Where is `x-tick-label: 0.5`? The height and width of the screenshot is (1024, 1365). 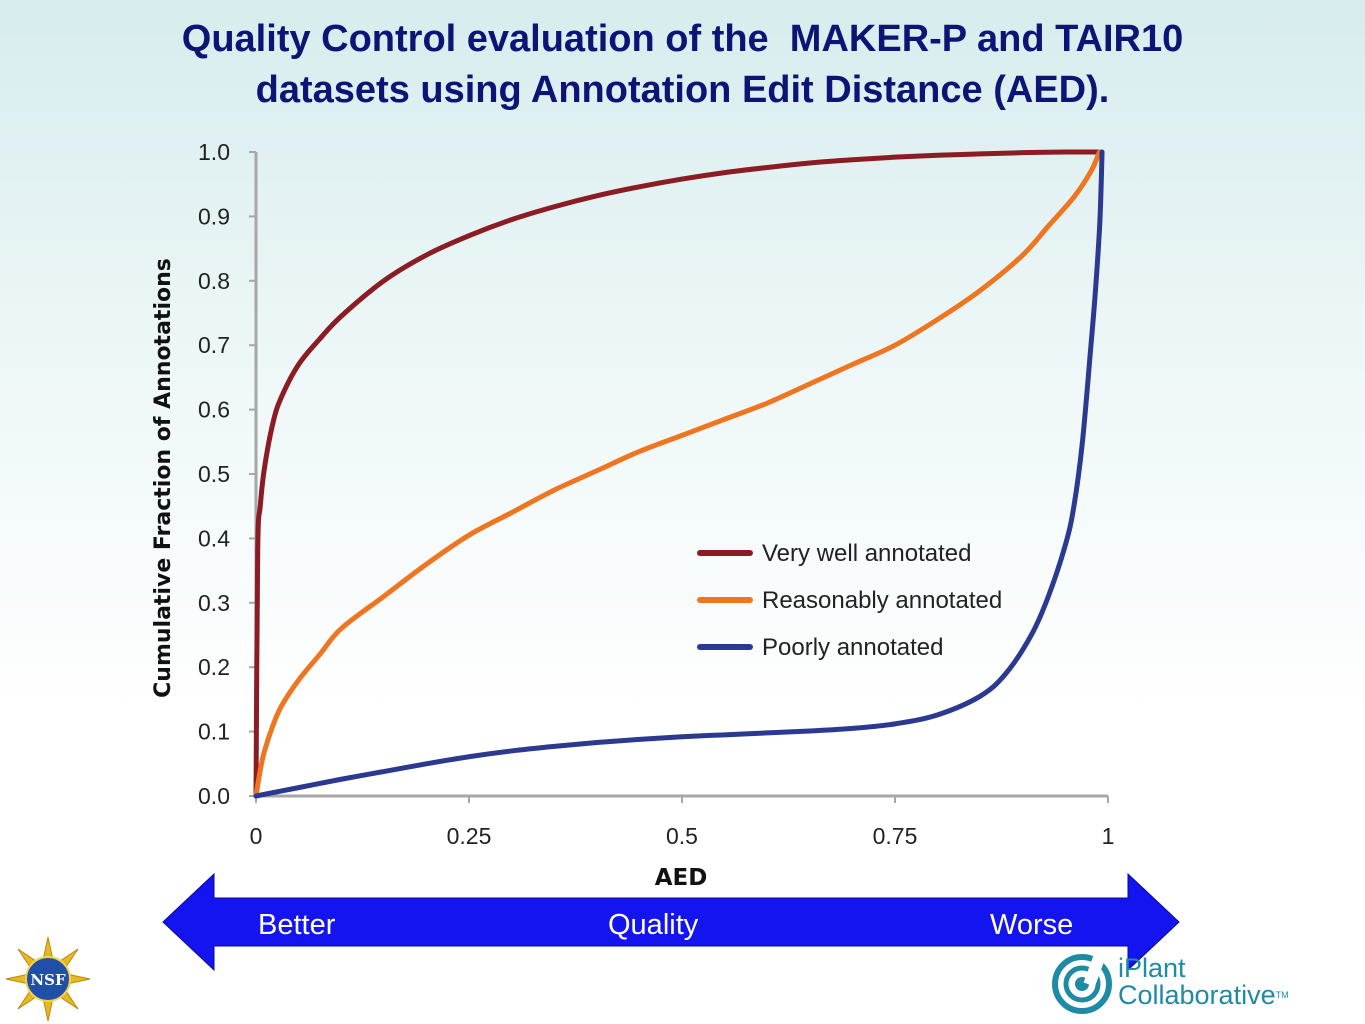 x-tick-label: 0.5 is located at coordinates (682, 836).